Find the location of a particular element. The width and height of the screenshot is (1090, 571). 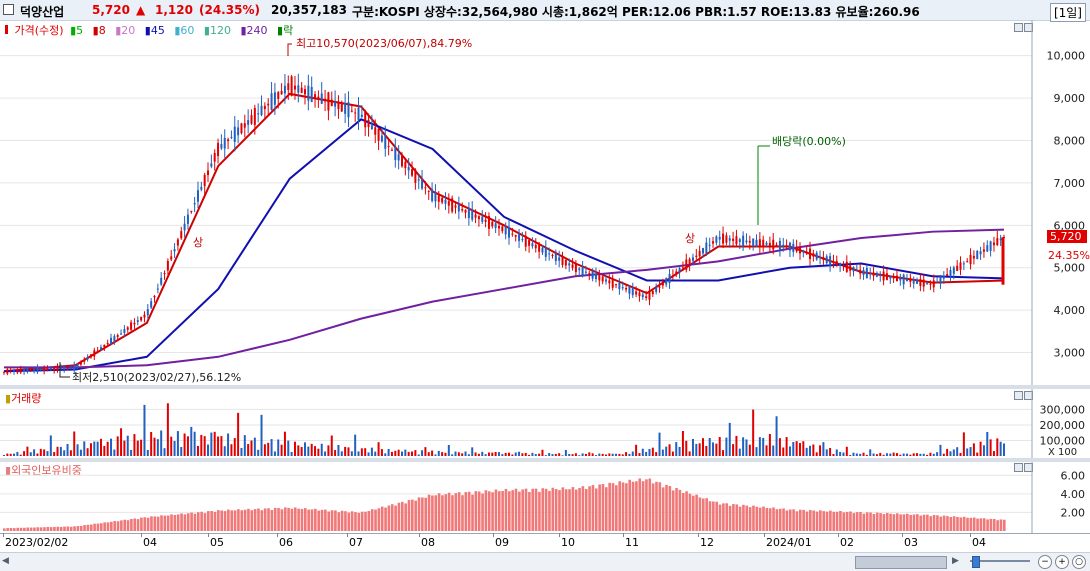

zoom-slider-handle is located at coordinates (976, 562).